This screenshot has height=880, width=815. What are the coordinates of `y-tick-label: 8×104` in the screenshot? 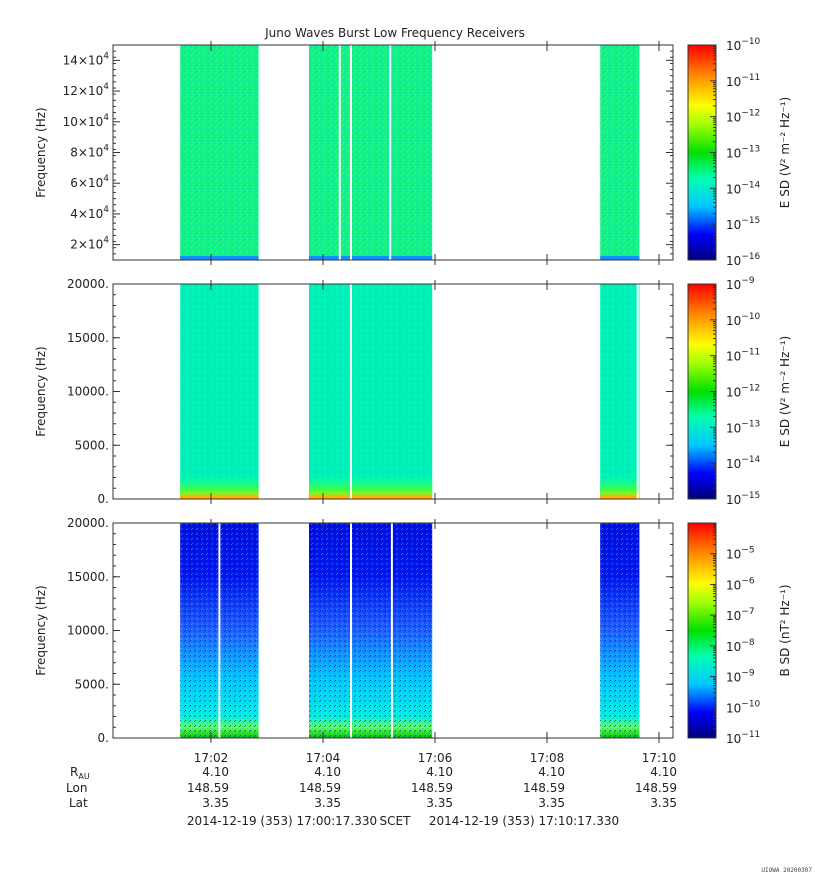 It's located at (89, 152).